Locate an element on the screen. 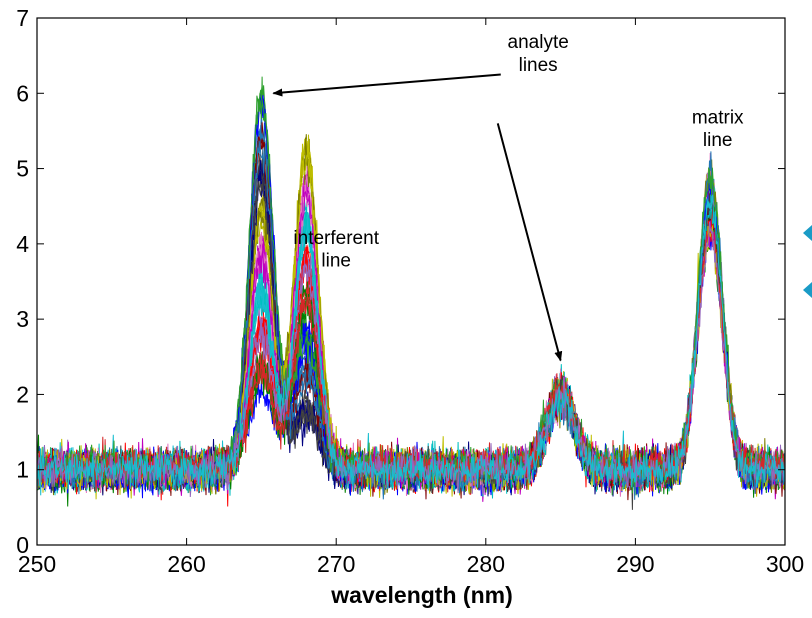  x-tick-label: 300 is located at coordinates (785, 564).